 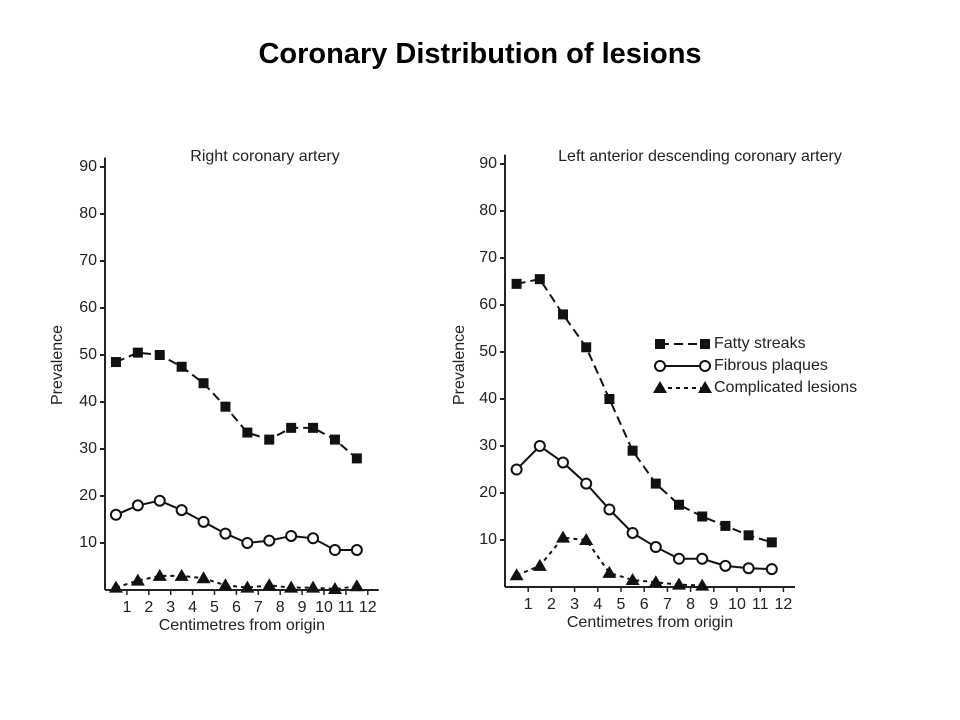 I want to click on y-tick-label: 80, so click(x=488, y=210).